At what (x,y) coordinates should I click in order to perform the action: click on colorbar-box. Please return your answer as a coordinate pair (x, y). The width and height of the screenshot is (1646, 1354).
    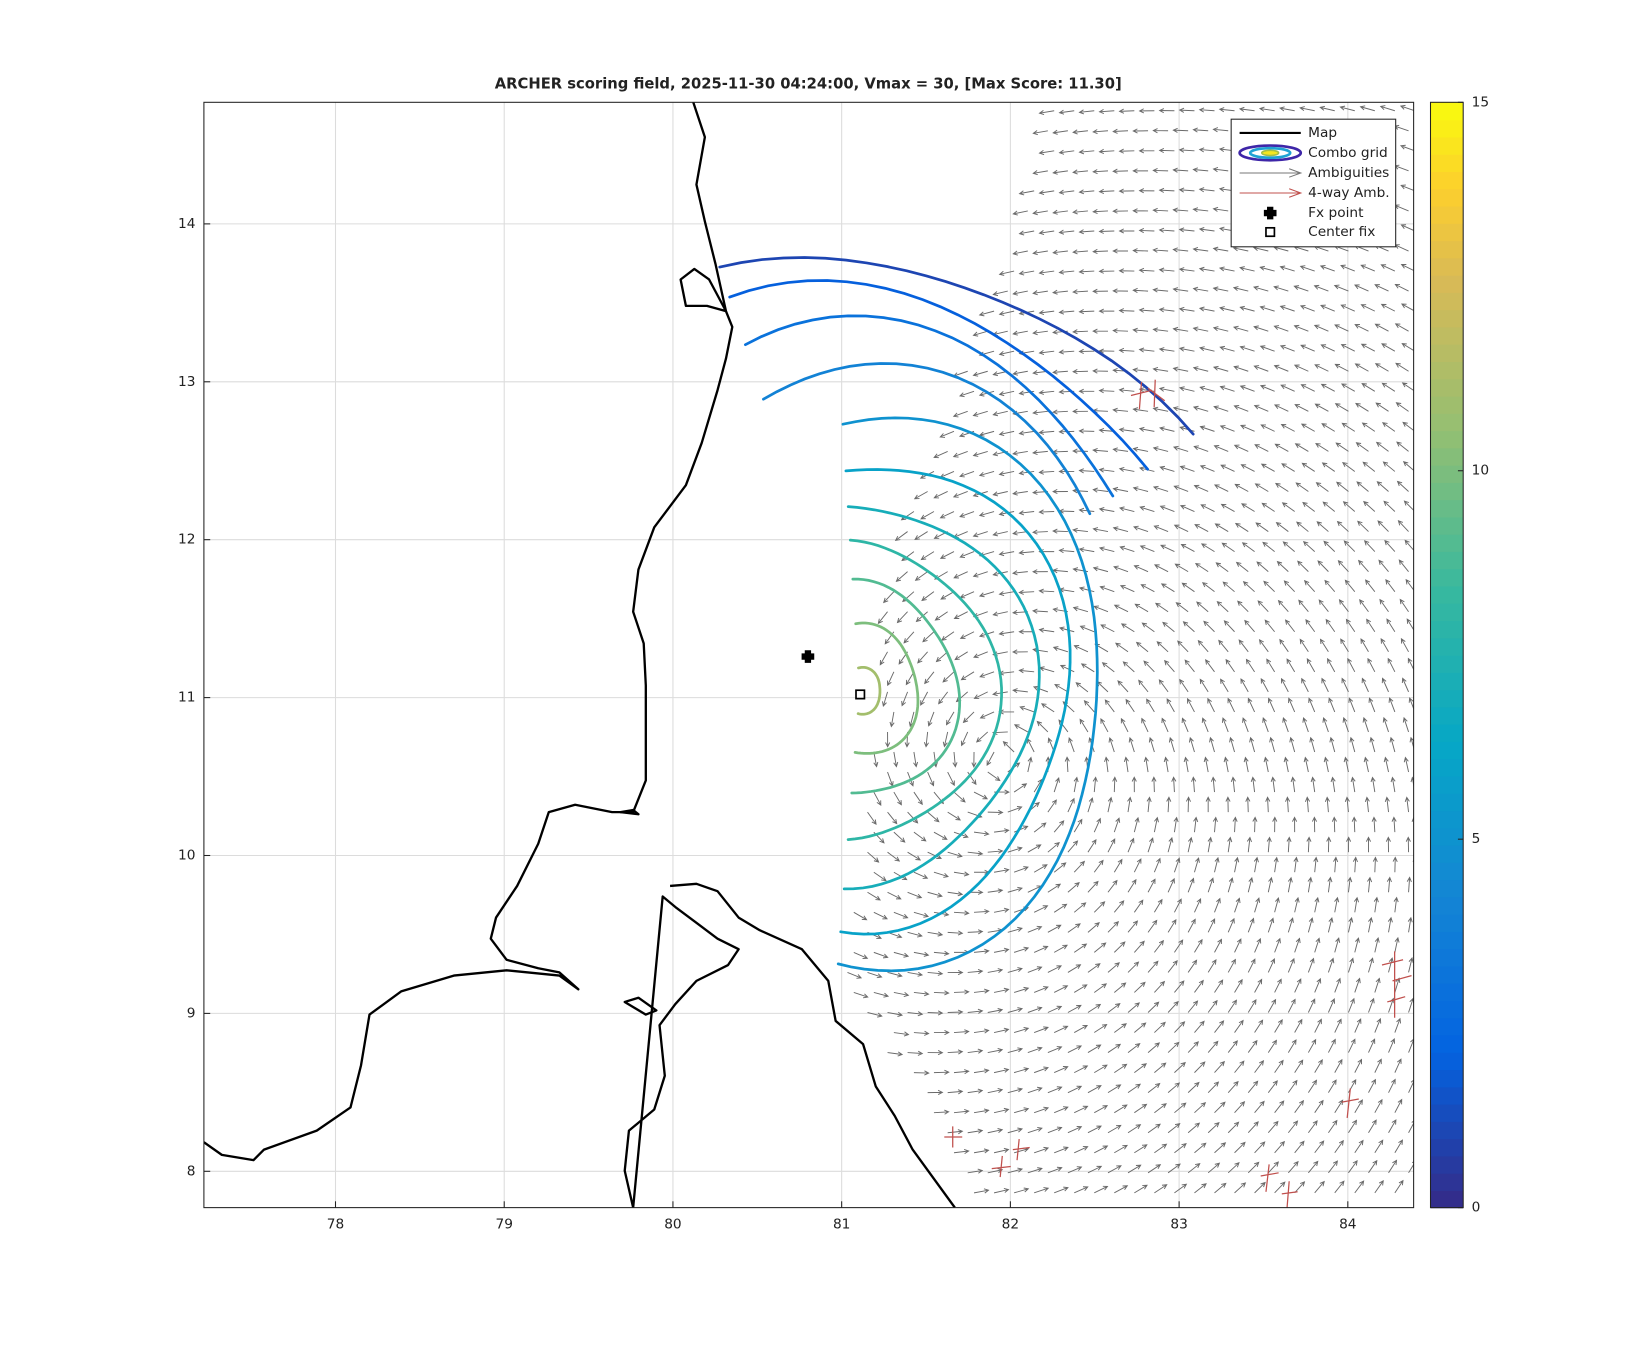
    Looking at the image, I should click on (1446, 655).